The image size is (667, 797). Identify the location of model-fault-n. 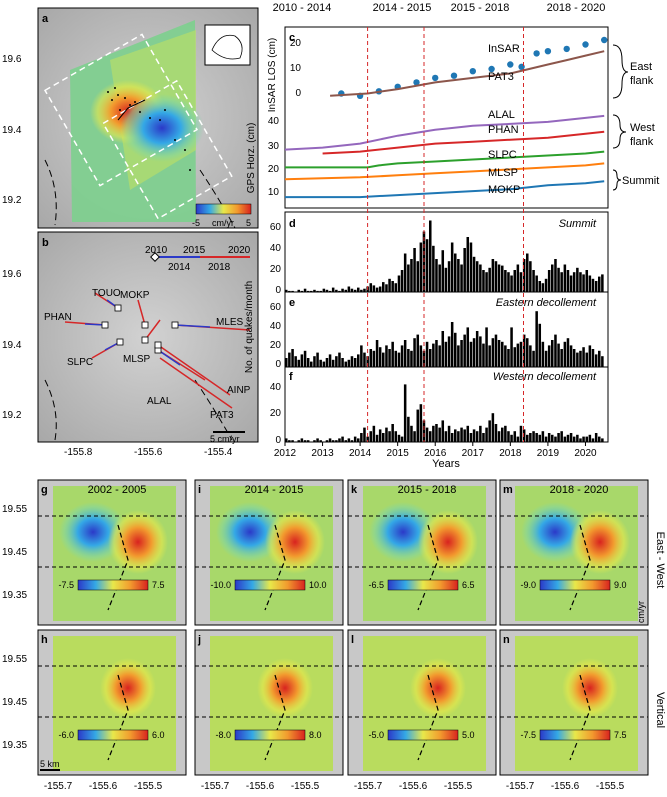
(580, 717).